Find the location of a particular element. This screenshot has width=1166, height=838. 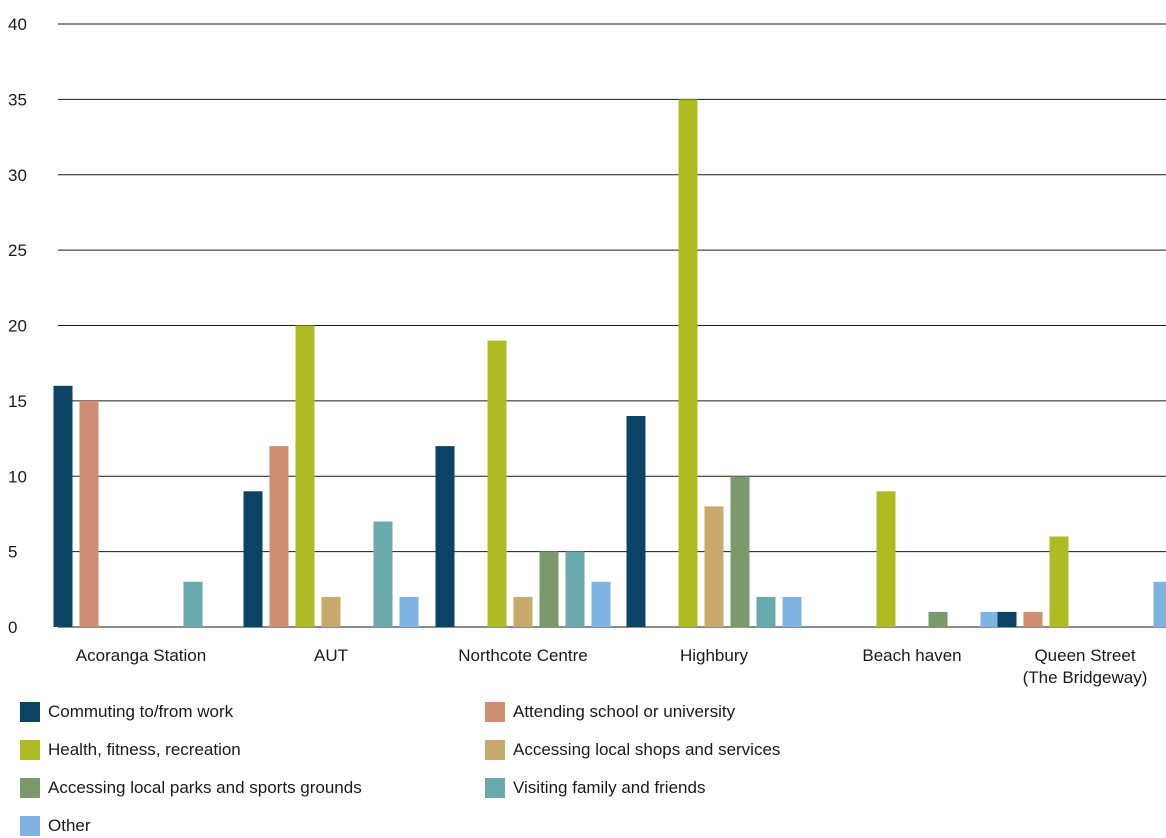

y-tick-label: 10 is located at coordinates (17, 476).